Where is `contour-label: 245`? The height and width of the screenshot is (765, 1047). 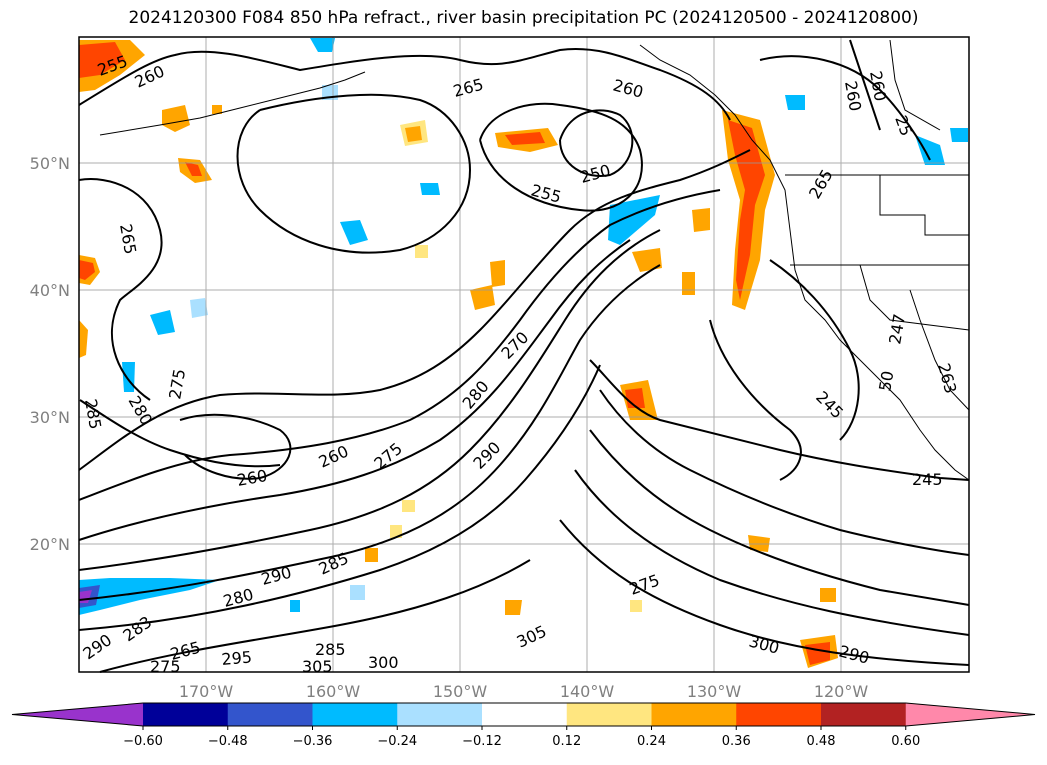
contour-label: 245 is located at coordinates (927, 479).